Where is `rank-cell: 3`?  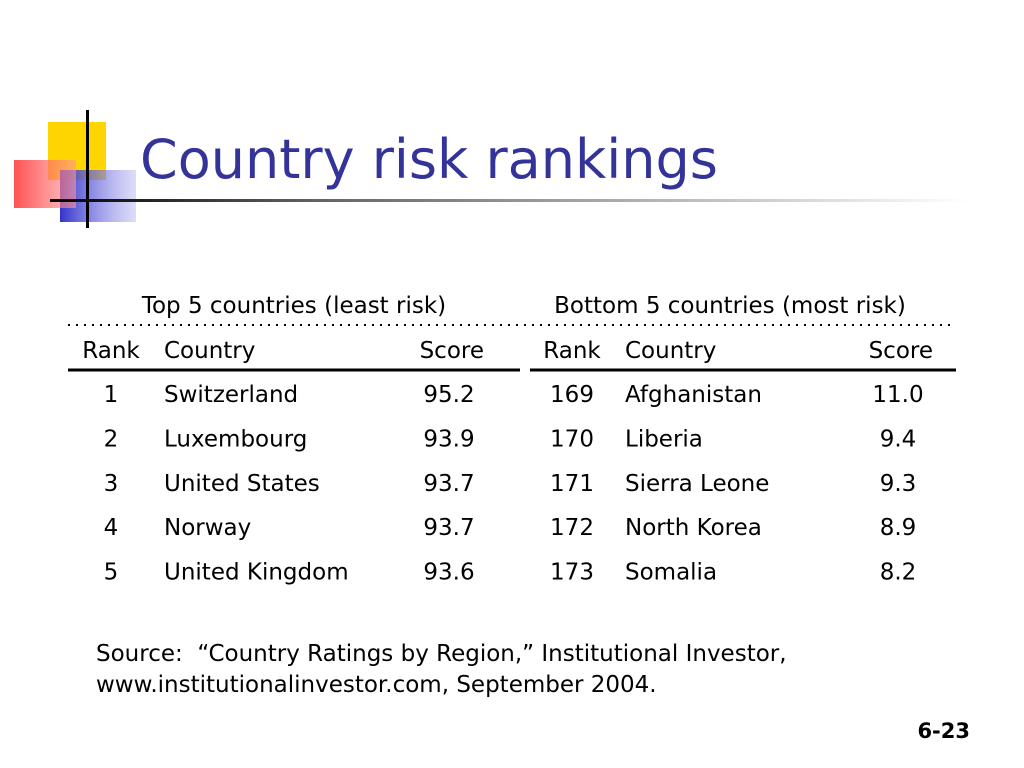 rank-cell: 3 is located at coordinates (111, 484).